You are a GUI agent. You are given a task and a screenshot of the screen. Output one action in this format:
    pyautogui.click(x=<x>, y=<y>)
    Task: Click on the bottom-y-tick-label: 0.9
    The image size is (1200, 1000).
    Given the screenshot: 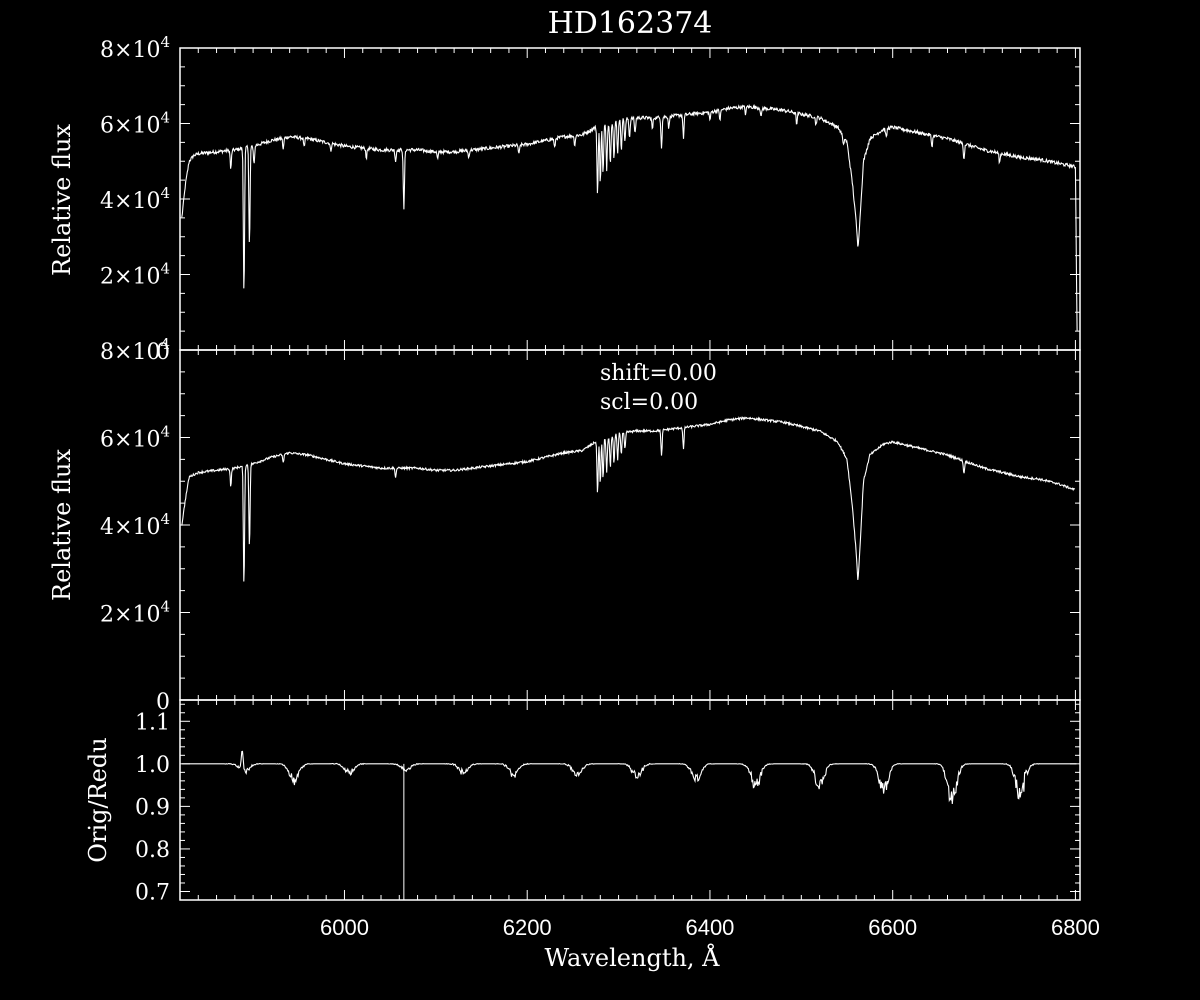 What is the action you would take?
    pyautogui.click(x=152, y=807)
    